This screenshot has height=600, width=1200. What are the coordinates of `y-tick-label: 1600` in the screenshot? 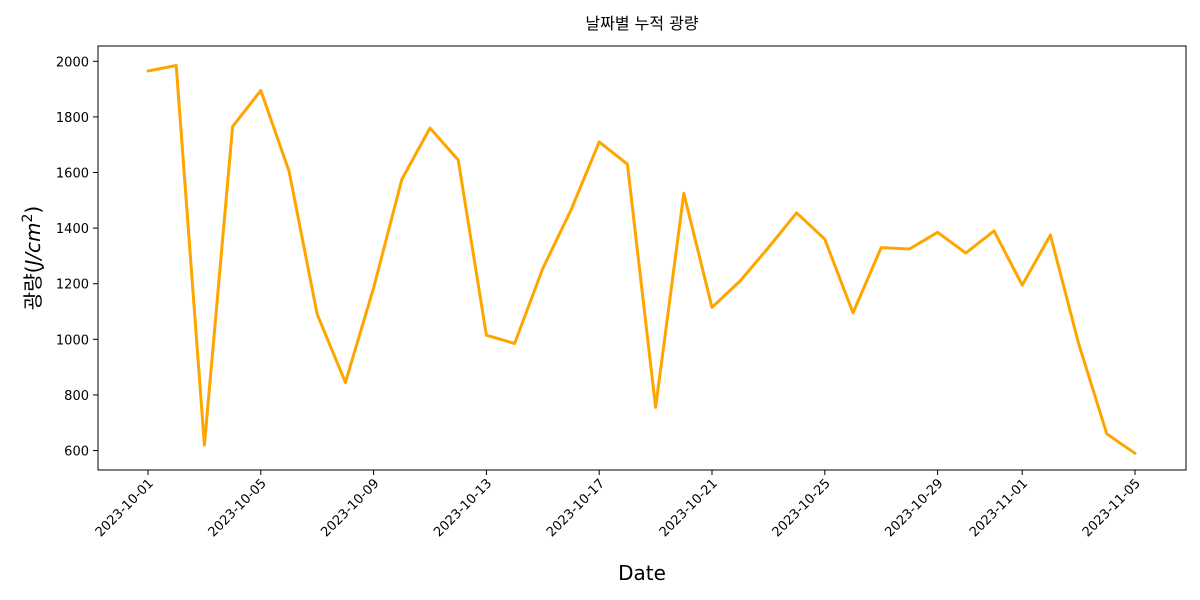 It's located at (72, 174).